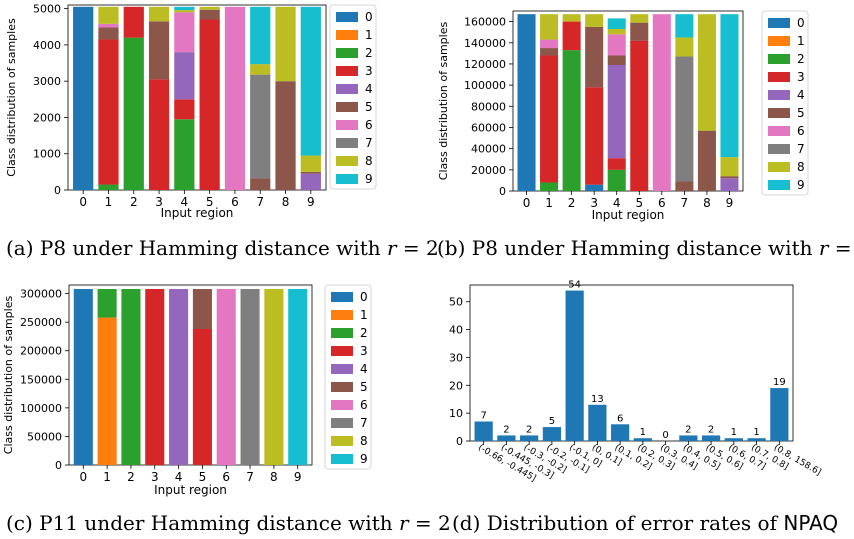 The image size is (854, 539). I want to click on legend-label-4: 4, so click(364, 369).